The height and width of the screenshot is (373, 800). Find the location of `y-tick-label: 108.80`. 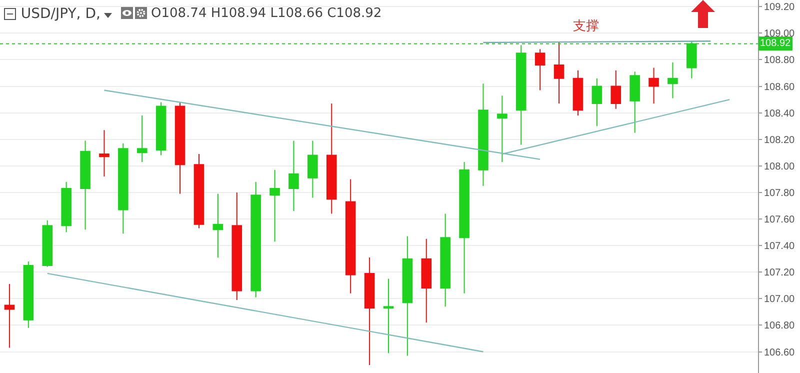

y-tick-label: 108.80 is located at coordinates (780, 60).